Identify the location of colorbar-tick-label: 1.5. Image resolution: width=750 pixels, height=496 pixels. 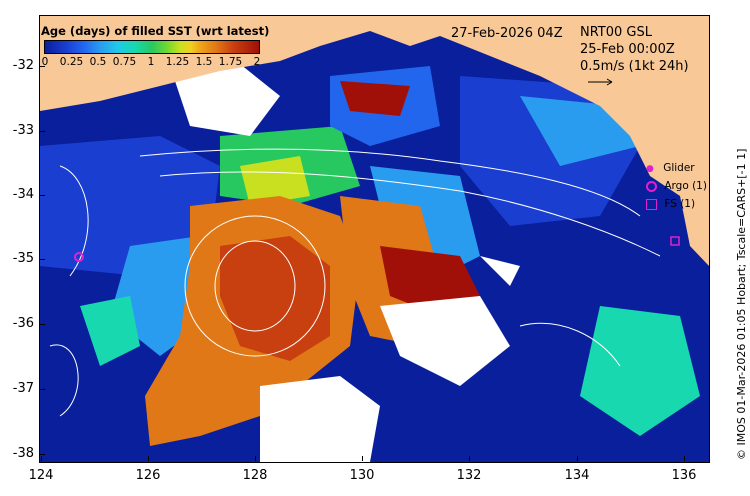
(204, 62).